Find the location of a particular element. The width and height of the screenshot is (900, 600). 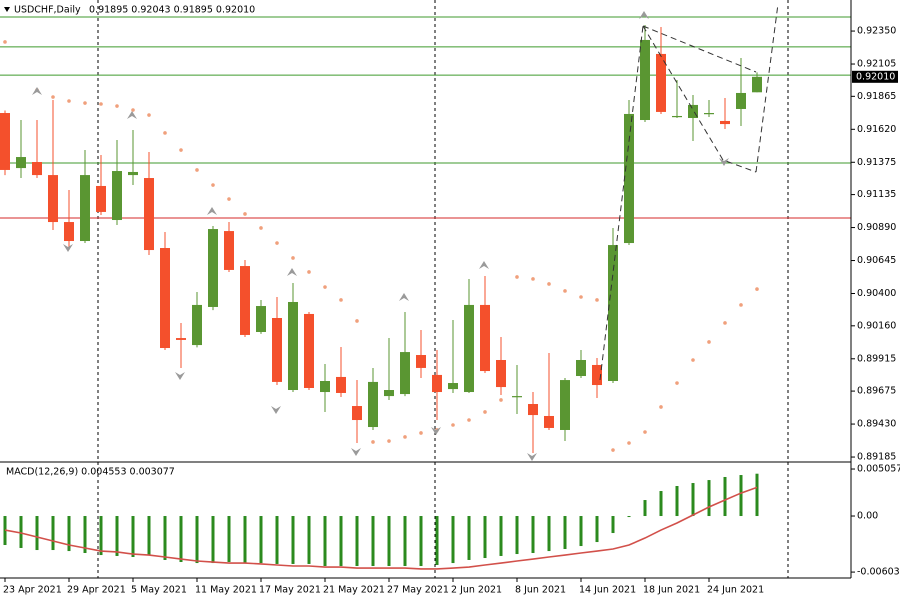

x-tick-label: 24 Jun 2021 is located at coordinates (735, 590).